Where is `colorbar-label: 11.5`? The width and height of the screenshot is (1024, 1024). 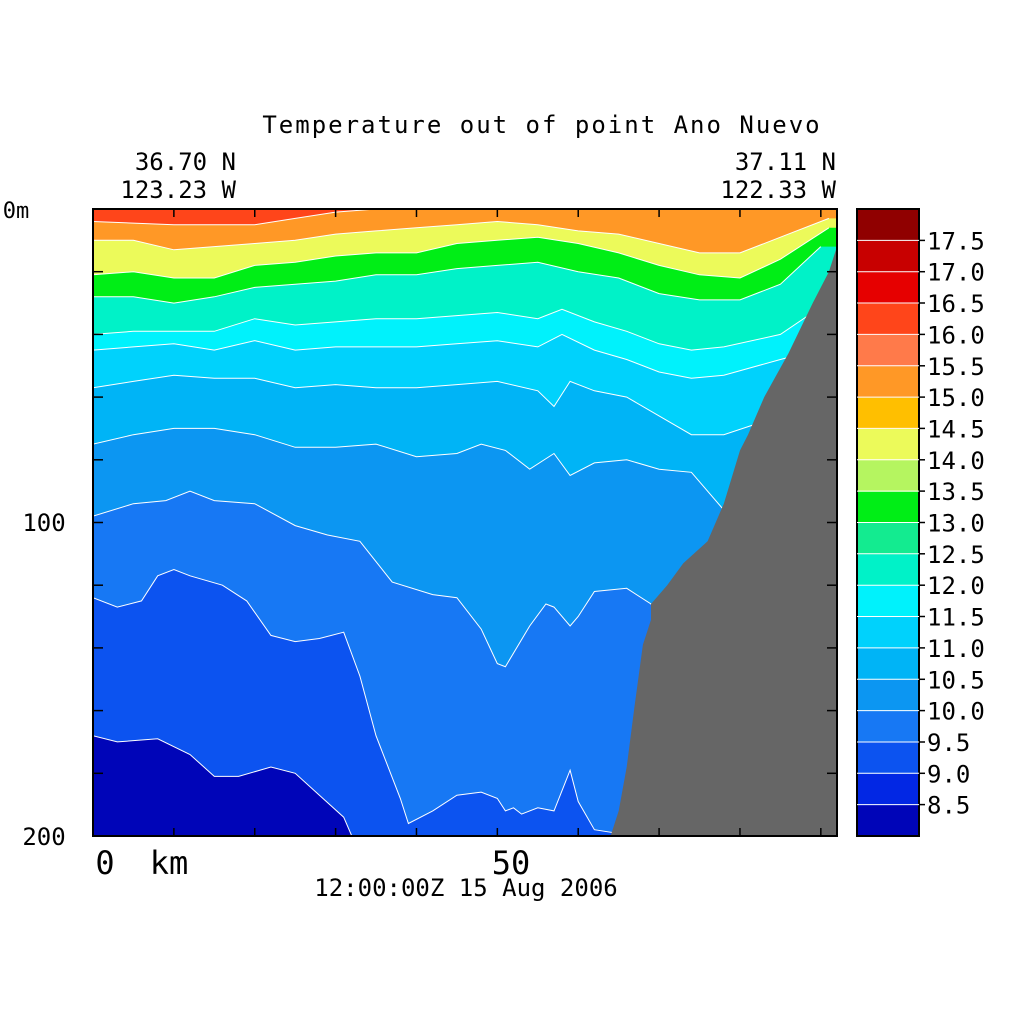
colorbar-label: 11.5 is located at coordinates (956, 618).